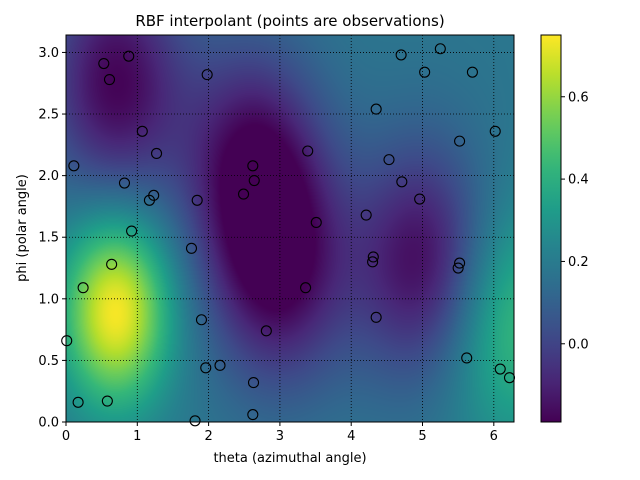  I want to click on y-tick-label: 1.5, so click(48, 238).